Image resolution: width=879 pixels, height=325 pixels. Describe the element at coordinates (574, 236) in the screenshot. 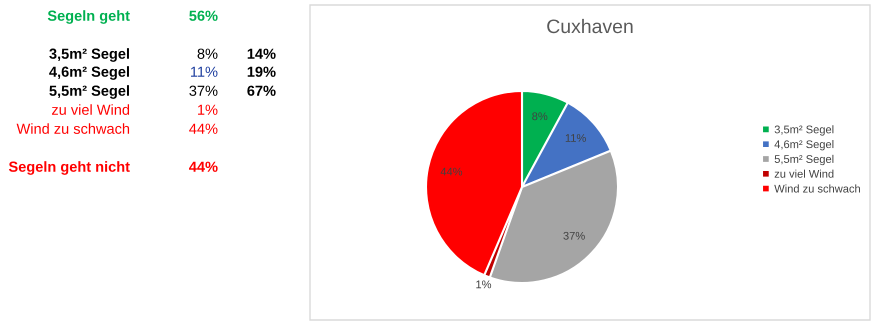

I see `data-label: 37%` at that location.